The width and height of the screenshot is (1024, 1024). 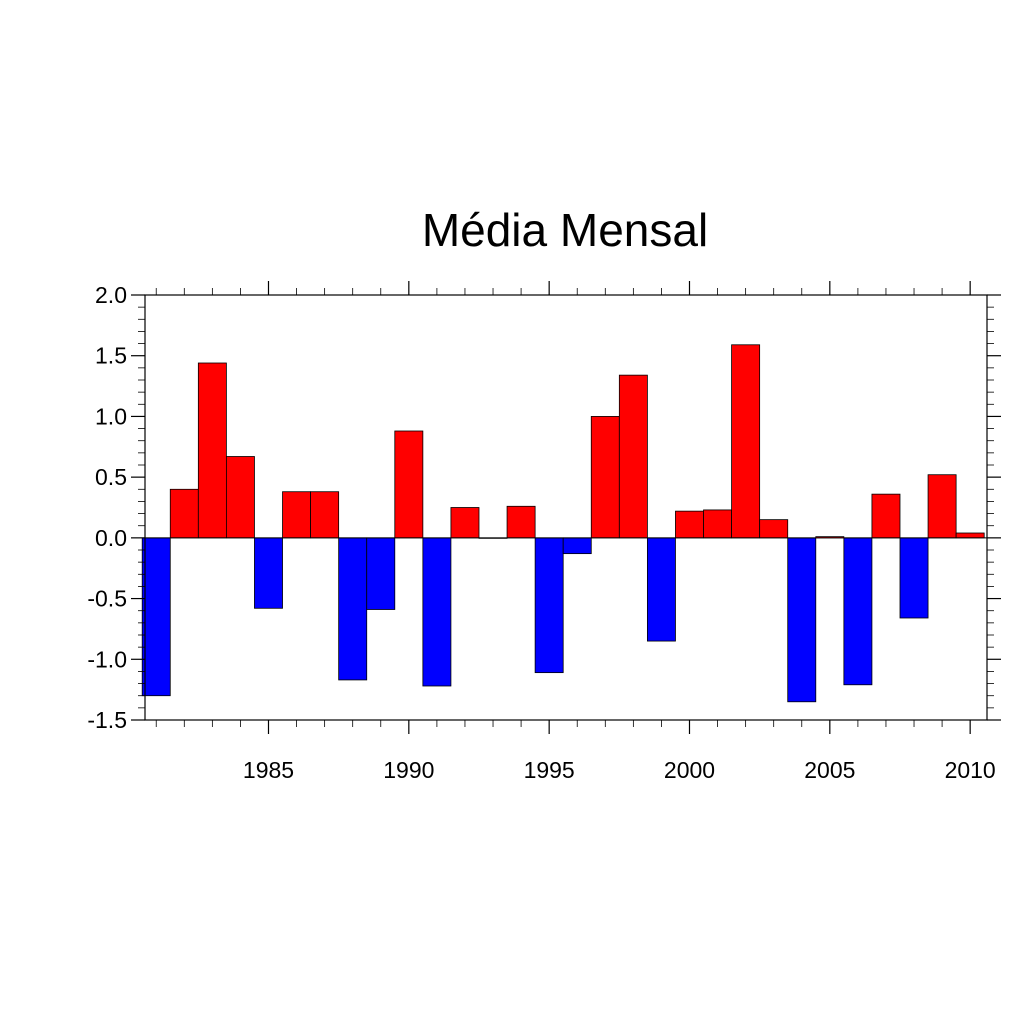 What do you see at coordinates (521, 522) in the screenshot?
I see `bar-1994` at bounding box center [521, 522].